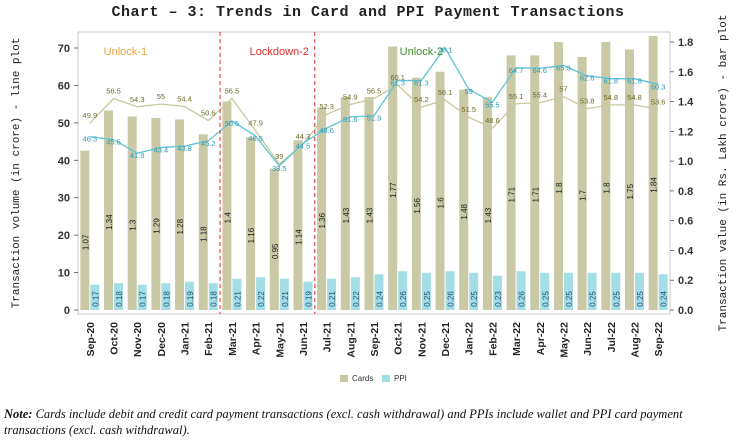  I want to click on left-tick-label: 10, so click(64, 274).